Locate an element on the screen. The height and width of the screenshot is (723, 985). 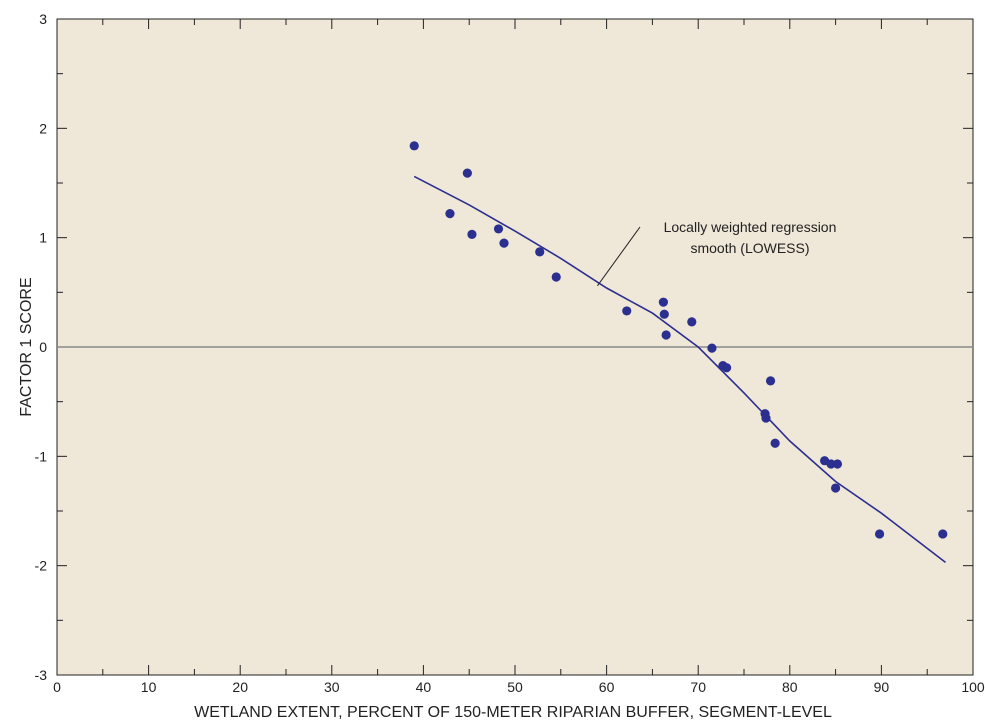
x-tick-label: 100 is located at coordinates (973, 687).